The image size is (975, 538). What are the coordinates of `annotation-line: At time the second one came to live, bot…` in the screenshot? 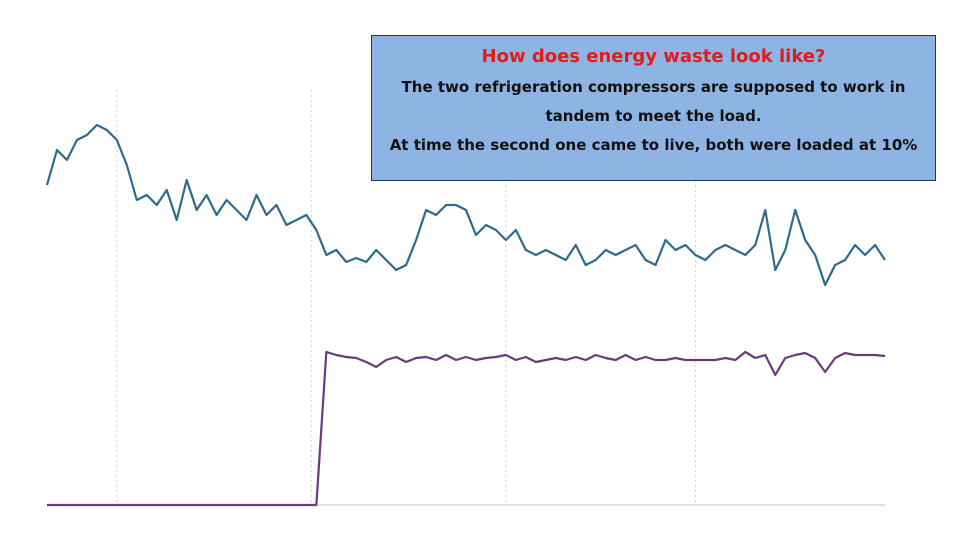 It's located at (653, 145).